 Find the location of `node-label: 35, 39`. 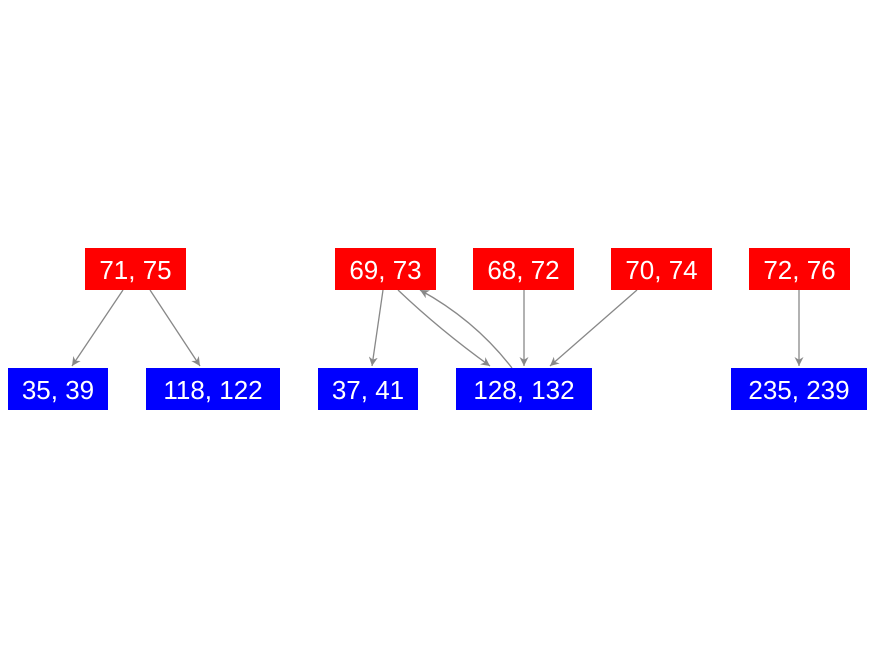

node-label: 35, 39 is located at coordinates (58, 390).